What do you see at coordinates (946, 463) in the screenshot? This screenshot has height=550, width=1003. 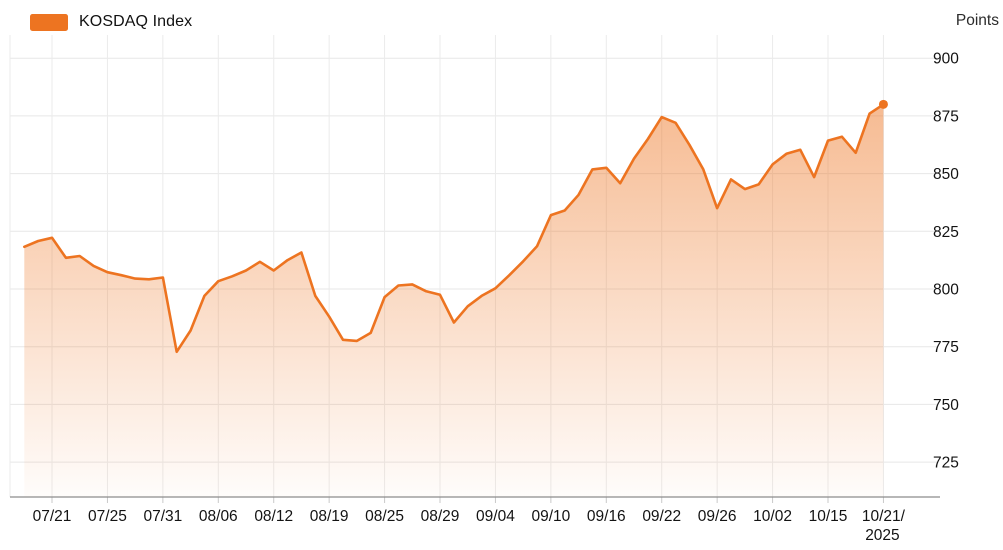 I see `y-tick-label: 725` at bounding box center [946, 463].